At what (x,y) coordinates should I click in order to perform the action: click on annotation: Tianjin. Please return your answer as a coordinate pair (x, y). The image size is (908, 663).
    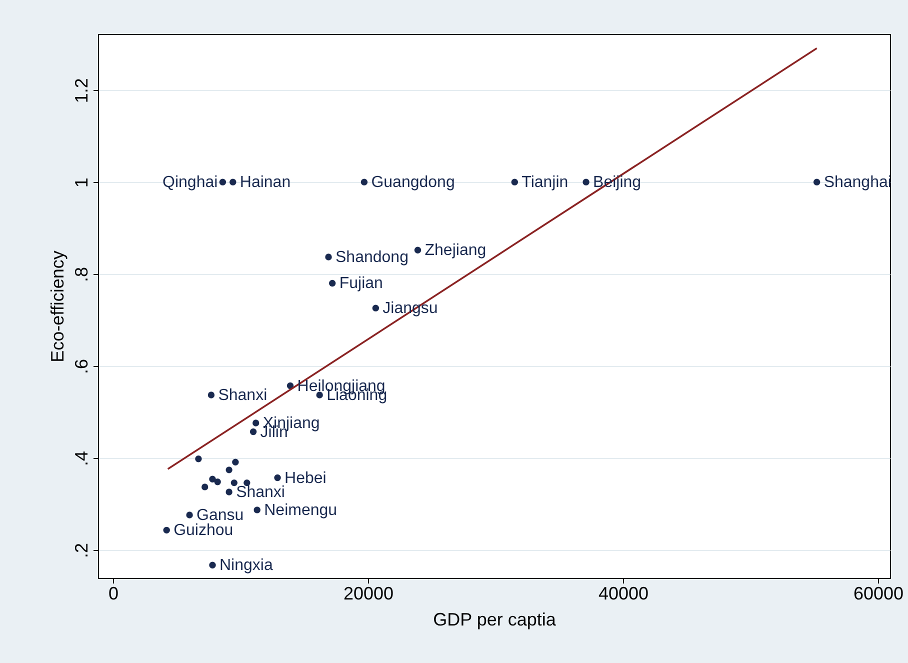
    Looking at the image, I should click on (545, 183).